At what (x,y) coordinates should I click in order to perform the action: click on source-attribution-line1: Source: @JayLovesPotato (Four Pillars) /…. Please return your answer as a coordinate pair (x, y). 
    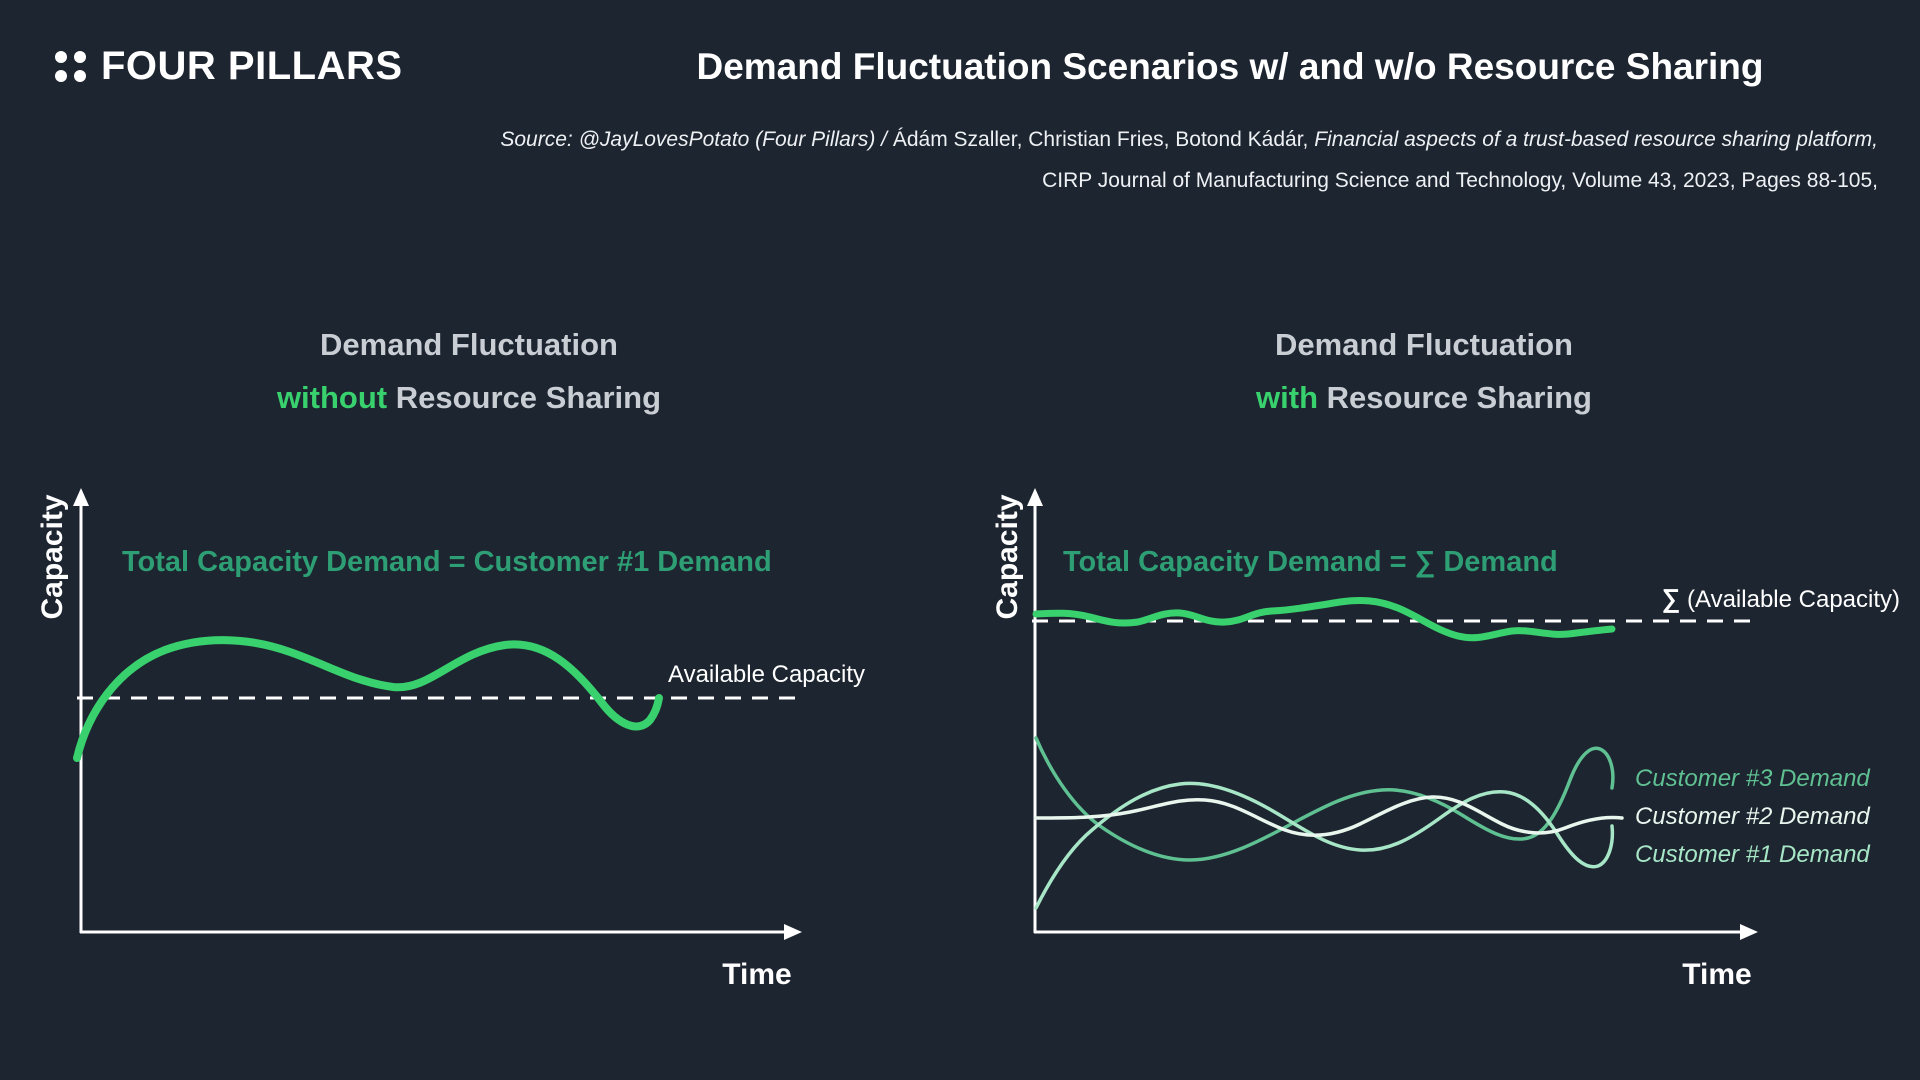
    Looking at the image, I should click on (1189, 140).